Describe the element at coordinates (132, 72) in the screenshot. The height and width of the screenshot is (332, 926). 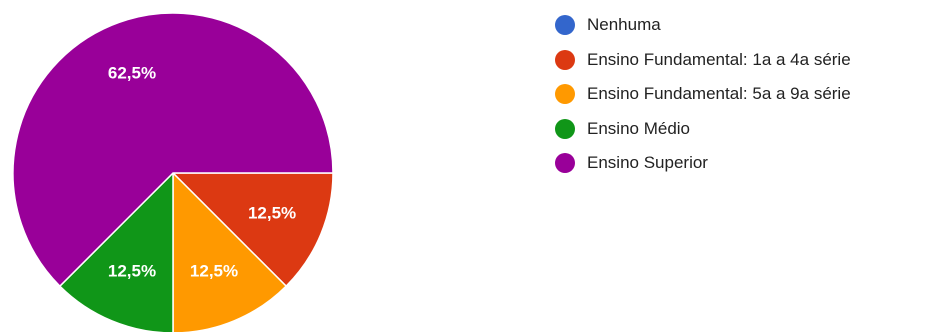
I see `slice-label-5: 62,5%` at that location.